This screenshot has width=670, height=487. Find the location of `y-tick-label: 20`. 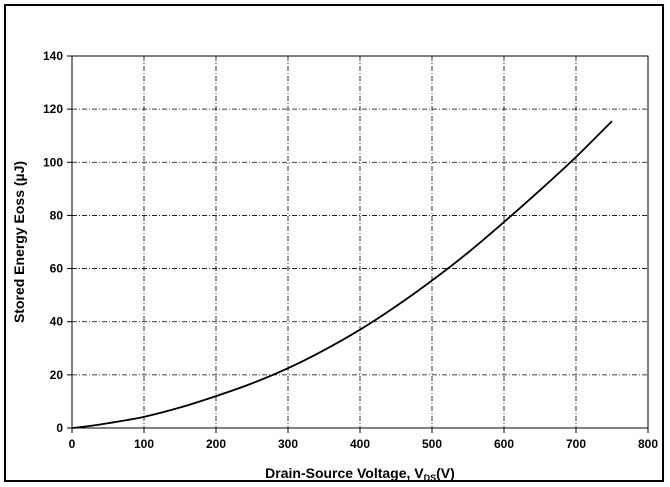

y-tick-label: 20 is located at coordinates (57, 375).